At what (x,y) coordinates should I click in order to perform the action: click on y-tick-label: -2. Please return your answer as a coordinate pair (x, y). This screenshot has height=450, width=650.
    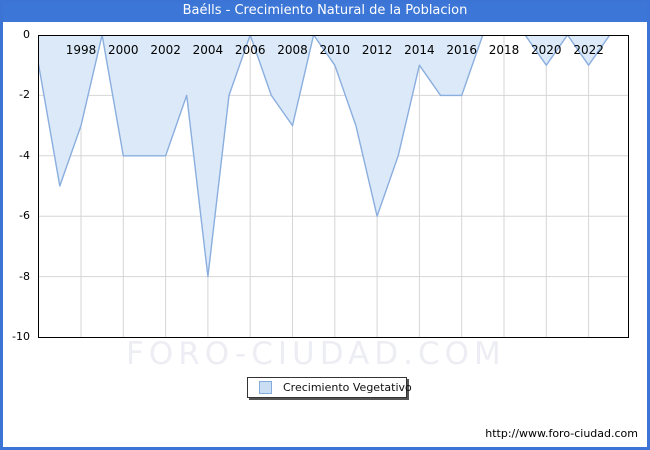
    Looking at the image, I should click on (24, 95).